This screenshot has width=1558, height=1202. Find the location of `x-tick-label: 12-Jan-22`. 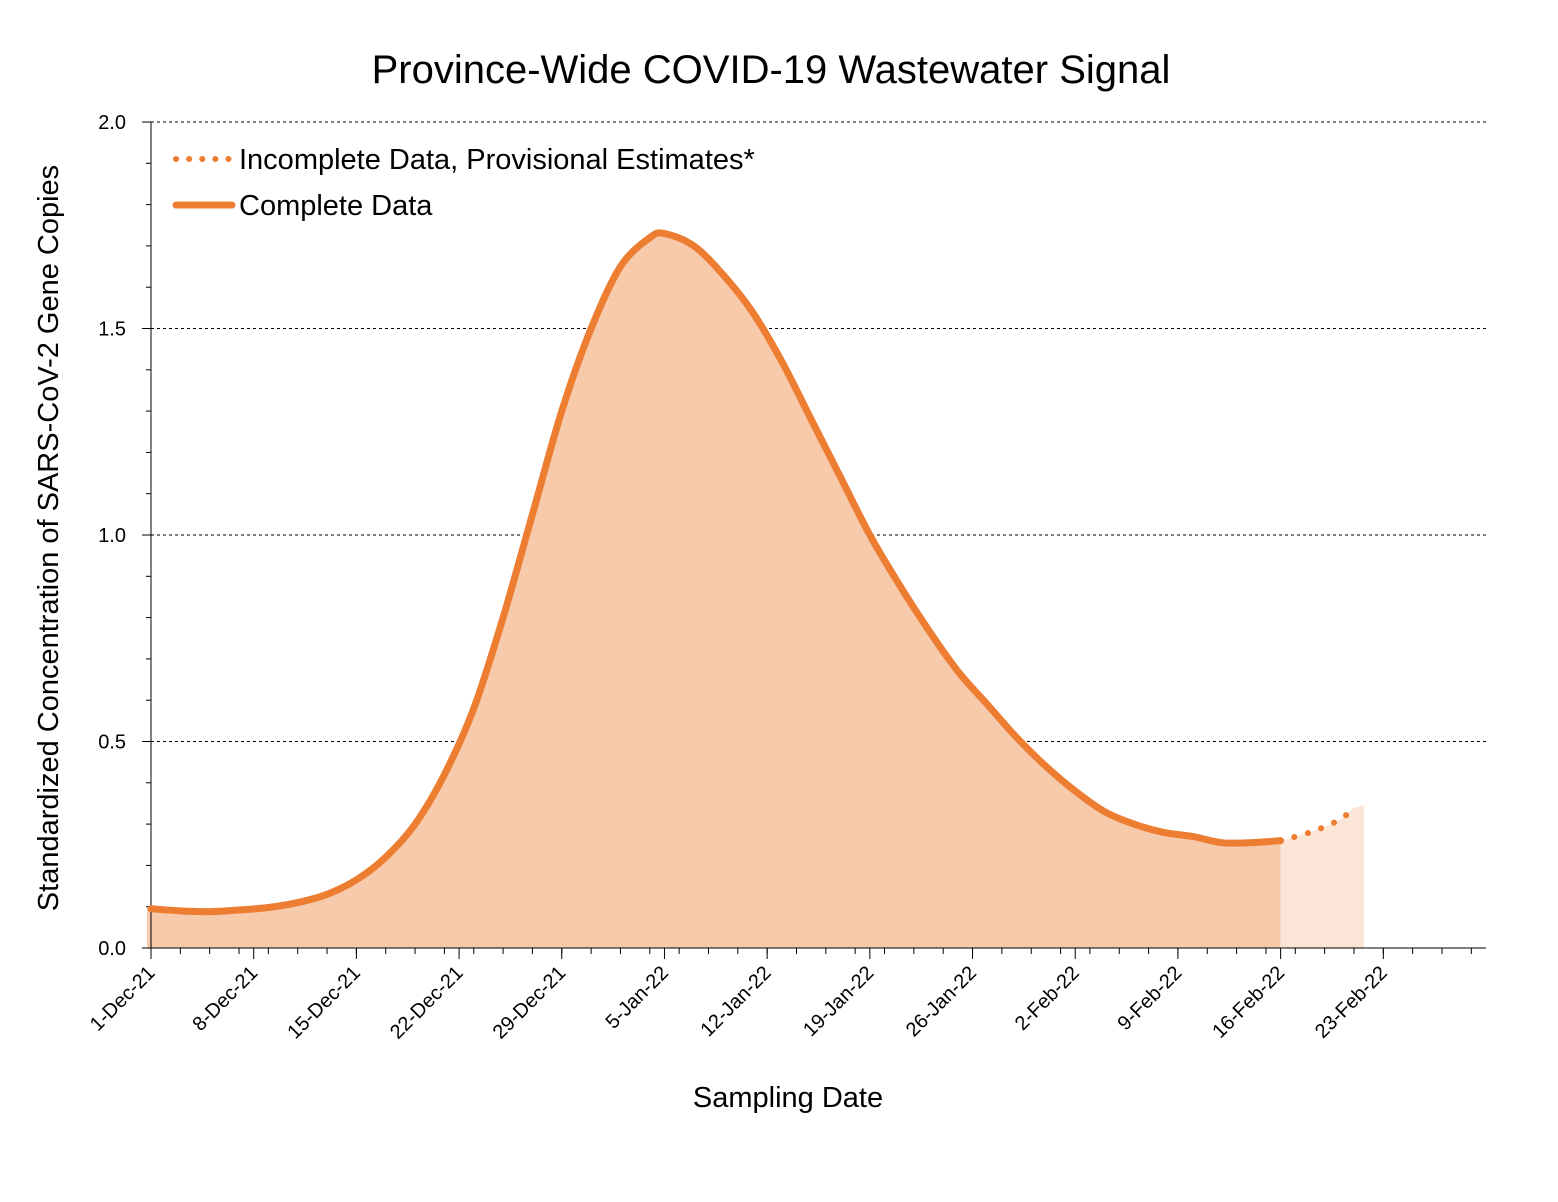

x-tick-label: 12-Jan-22 is located at coordinates (735, 1001).